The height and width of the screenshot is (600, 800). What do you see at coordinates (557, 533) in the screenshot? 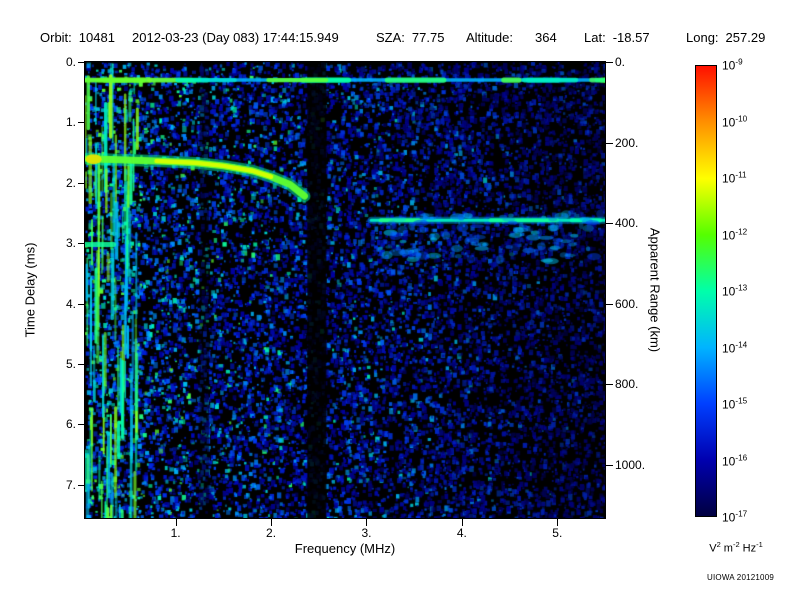
I see `x-tick-label: 5.` at bounding box center [557, 533].